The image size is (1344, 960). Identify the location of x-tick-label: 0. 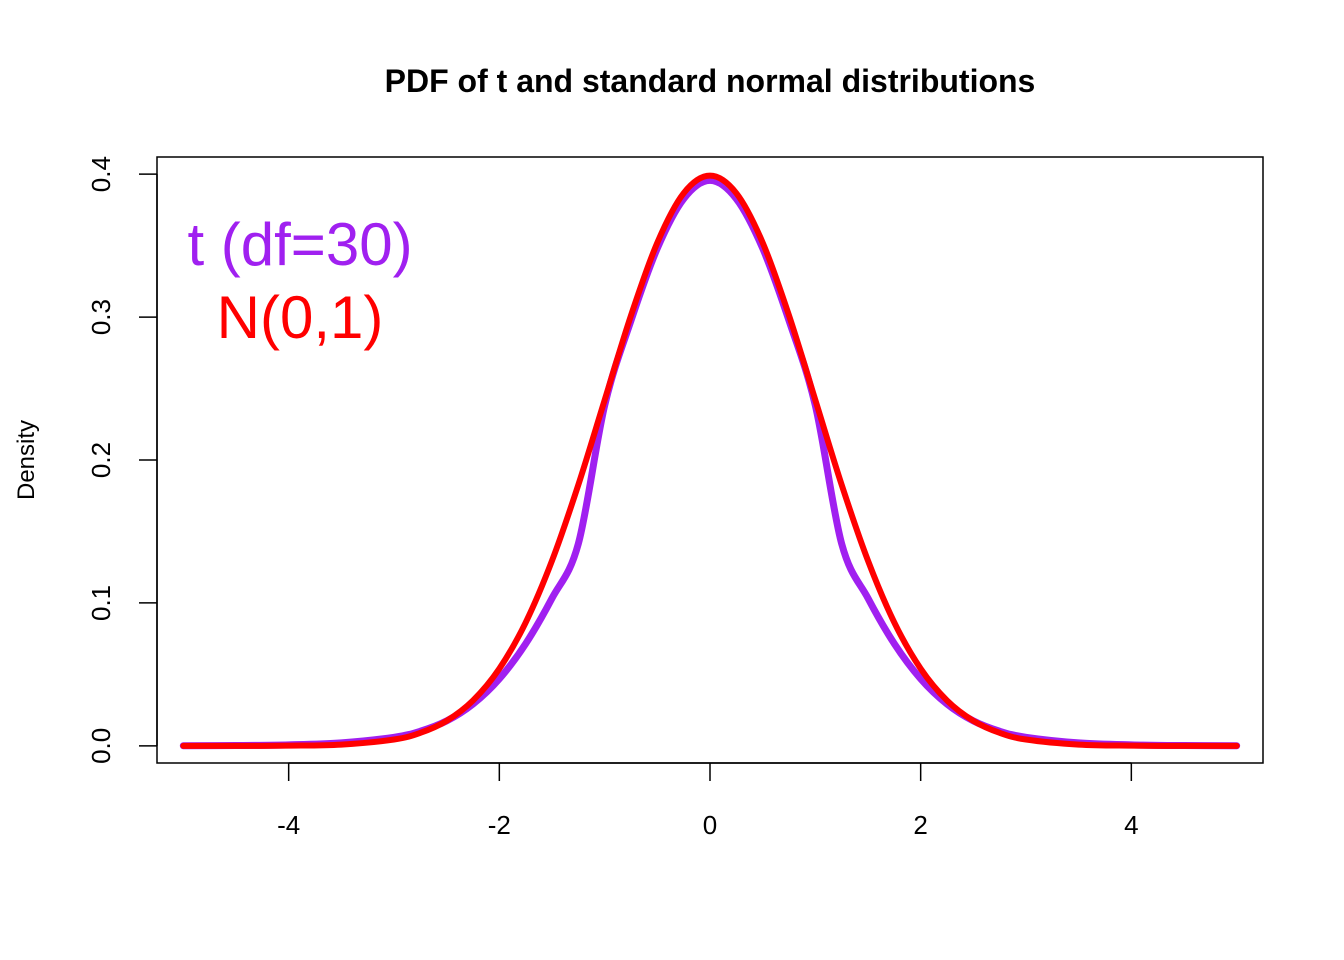
(710, 825).